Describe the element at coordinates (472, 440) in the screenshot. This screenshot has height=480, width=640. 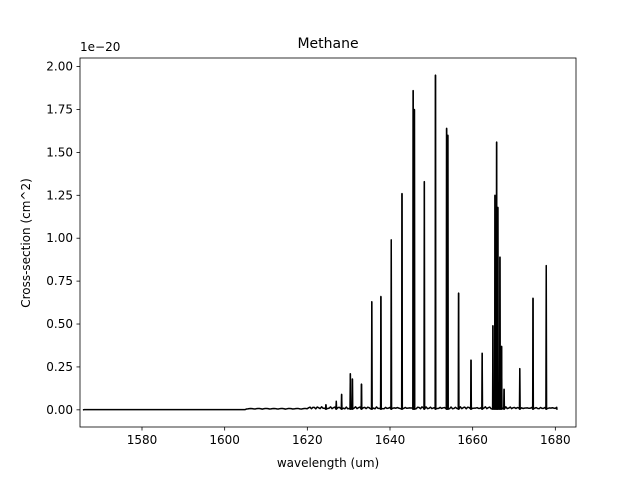
I see `x-tick-label: 1660` at that location.